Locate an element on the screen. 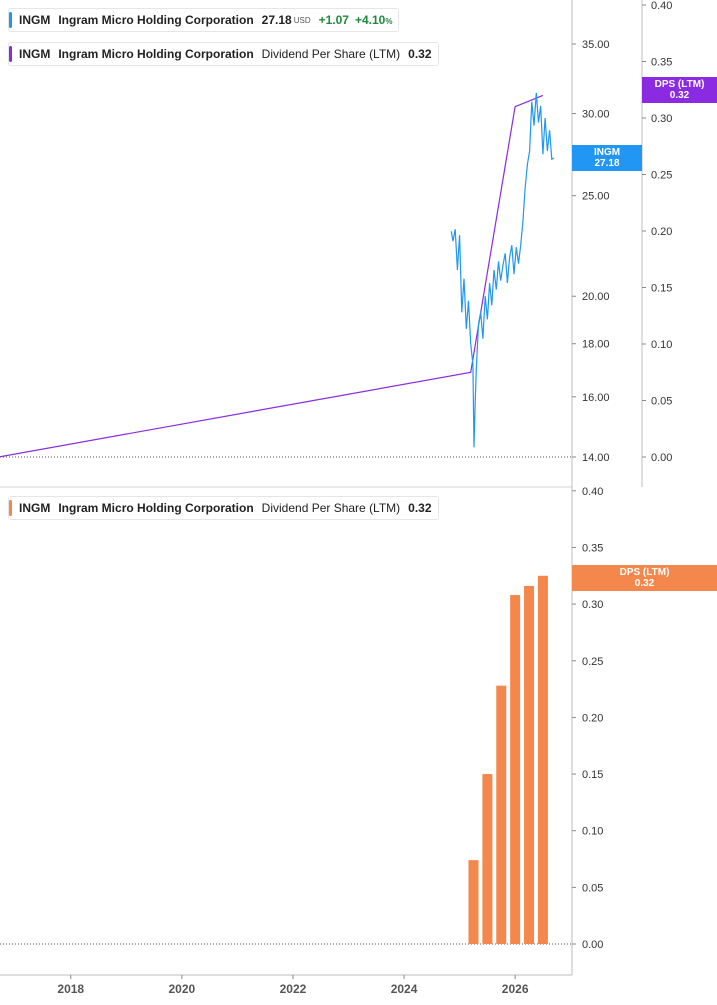  legend-change-pct: +4.10% is located at coordinates (373, 20).